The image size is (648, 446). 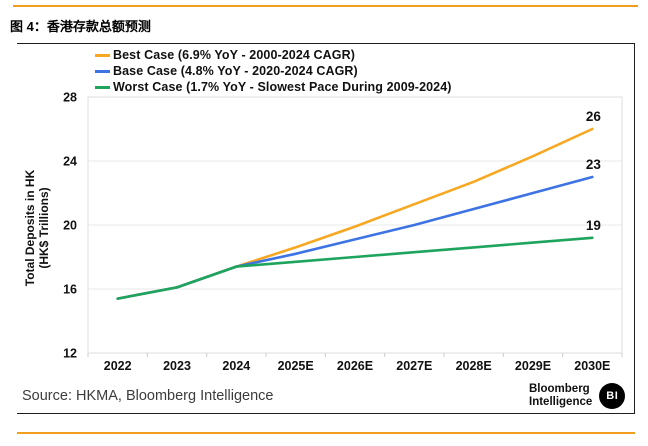 I want to click on x-tick-label: 2022, so click(x=118, y=366).